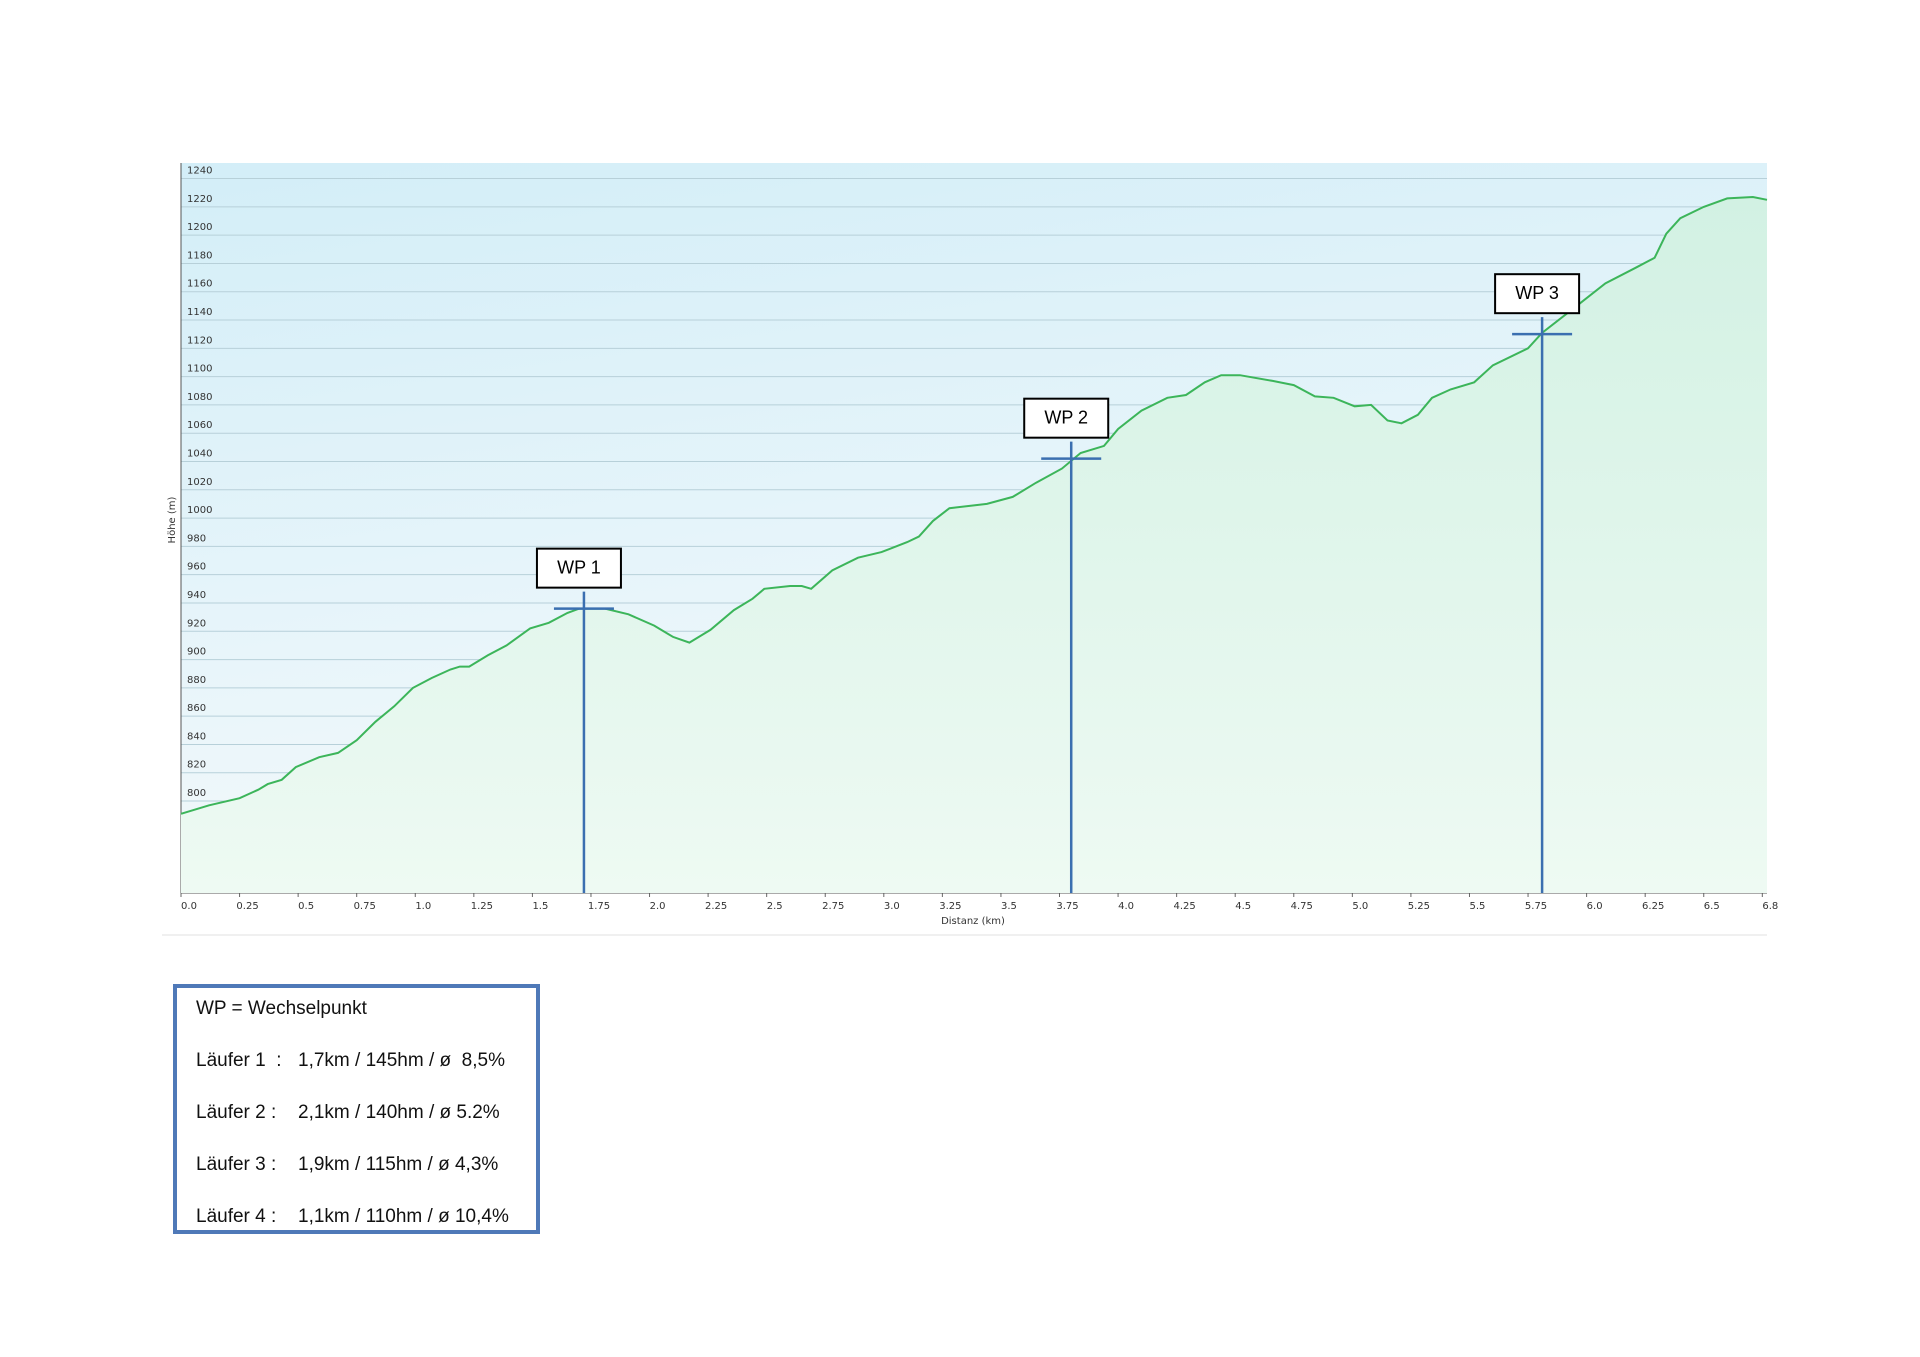 The image size is (1920, 1357). What do you see at coordinates (196, 538) in the screenshot?
I see `y-tick-label: 980` at bounding box center [196, 538].